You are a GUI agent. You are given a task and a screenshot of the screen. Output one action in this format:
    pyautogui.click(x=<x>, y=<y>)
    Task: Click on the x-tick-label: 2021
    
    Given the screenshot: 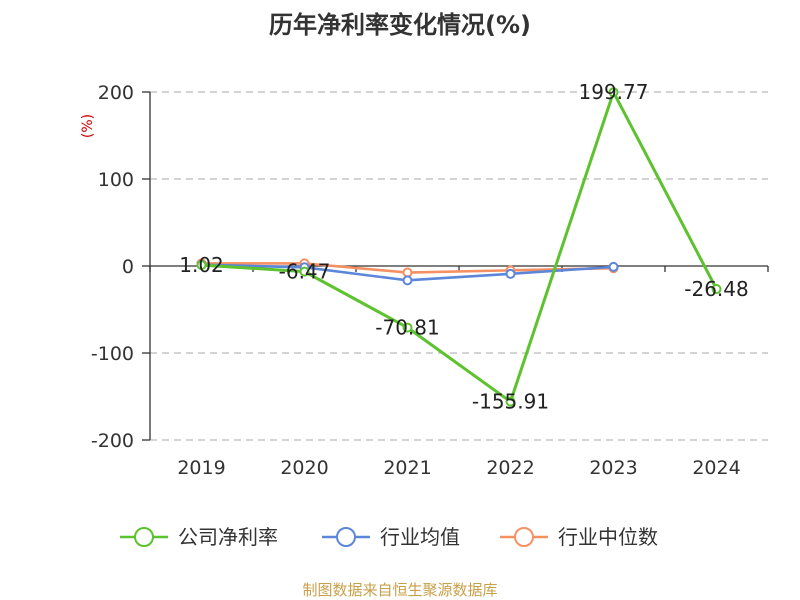 What is the action you would take?
    pyautogui.click(x=407, y=468)
    